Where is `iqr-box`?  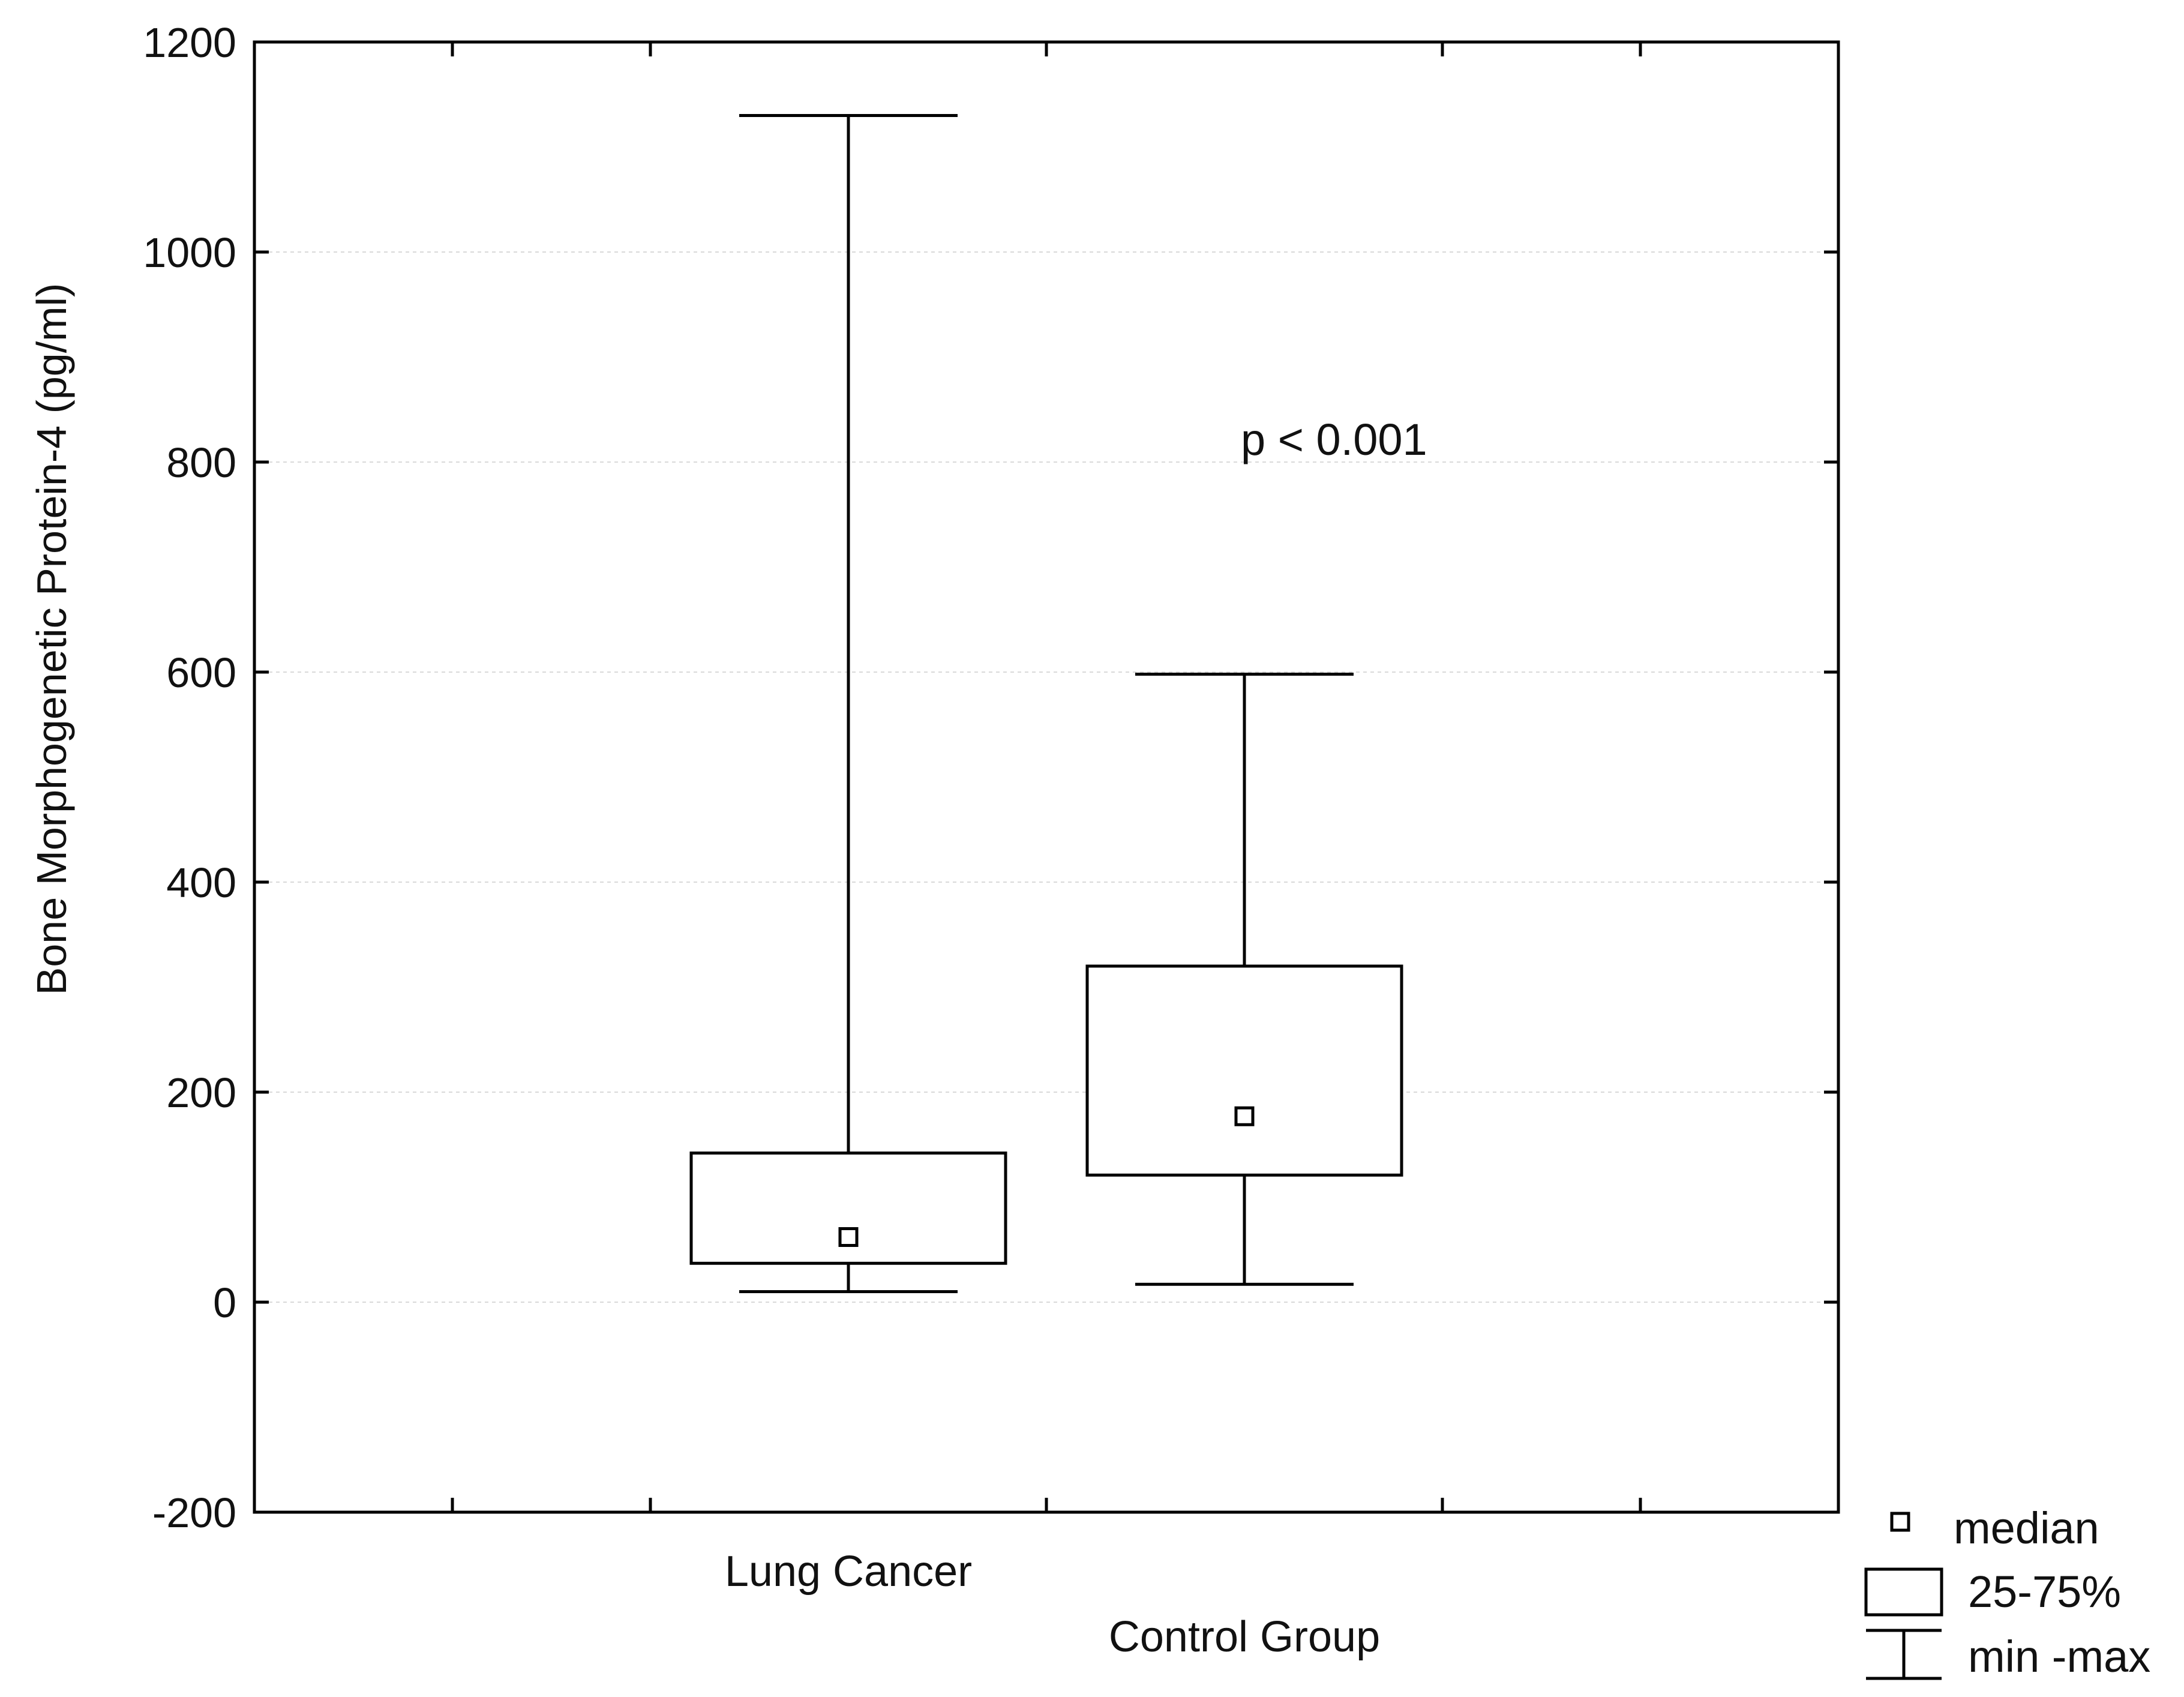 iqr-box is located at coordinates (1244, 1070).